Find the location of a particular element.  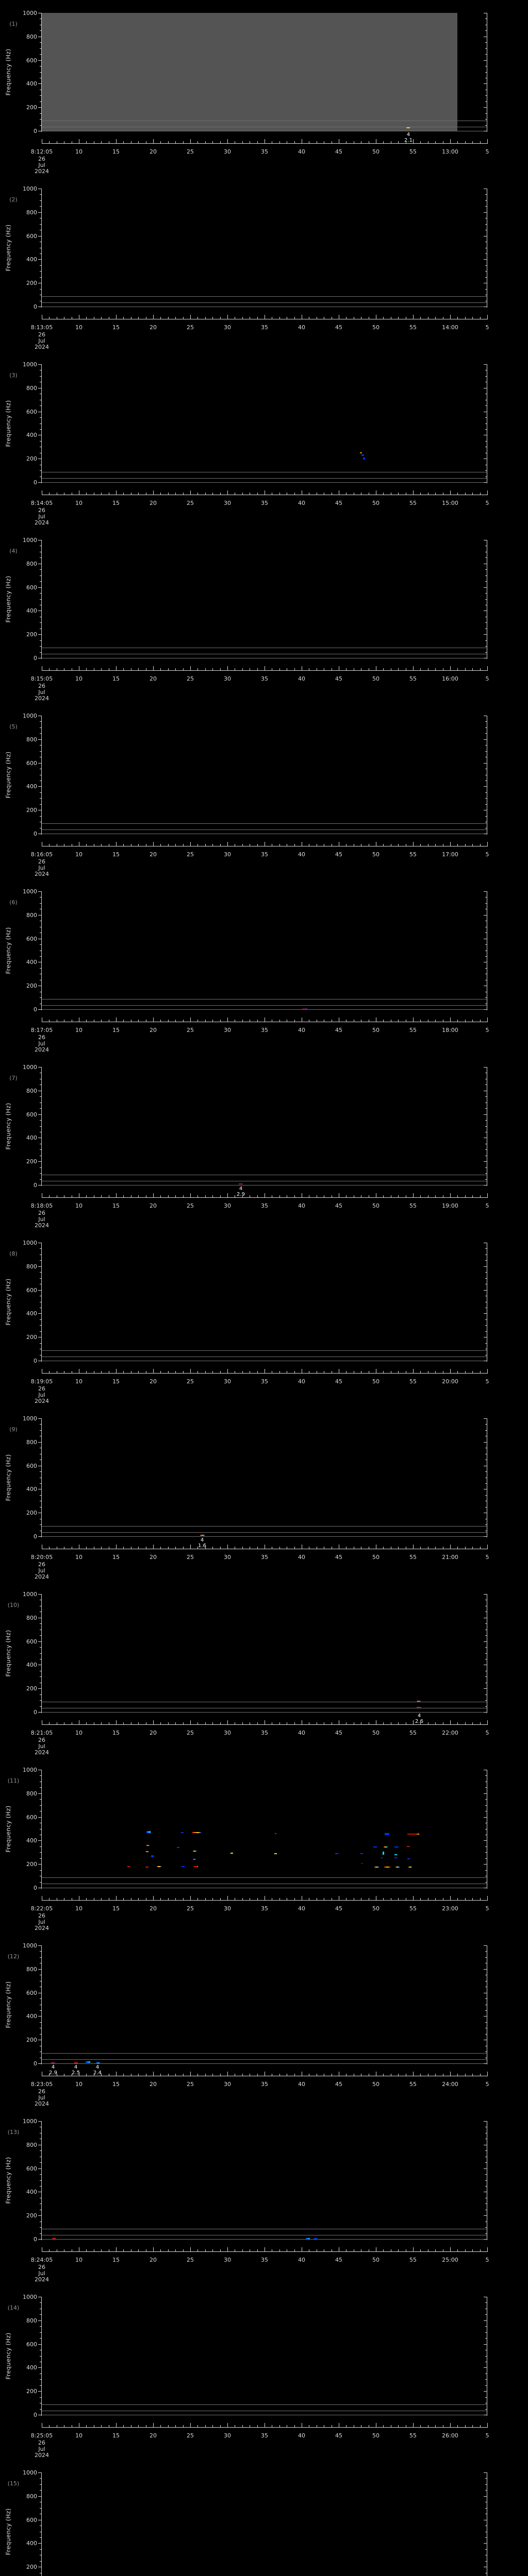

y-tick-label: 600 is located at coordinates (31, 1290).